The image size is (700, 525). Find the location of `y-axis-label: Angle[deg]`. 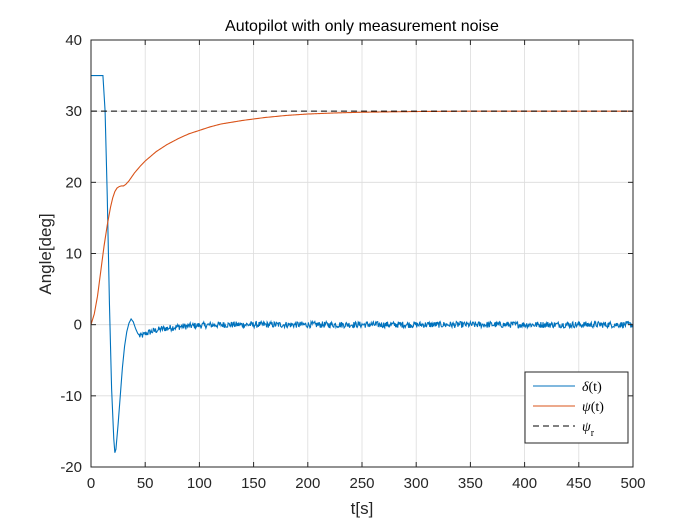

y-axis-label: Angle[deg] is located at coordinates (45, 253).